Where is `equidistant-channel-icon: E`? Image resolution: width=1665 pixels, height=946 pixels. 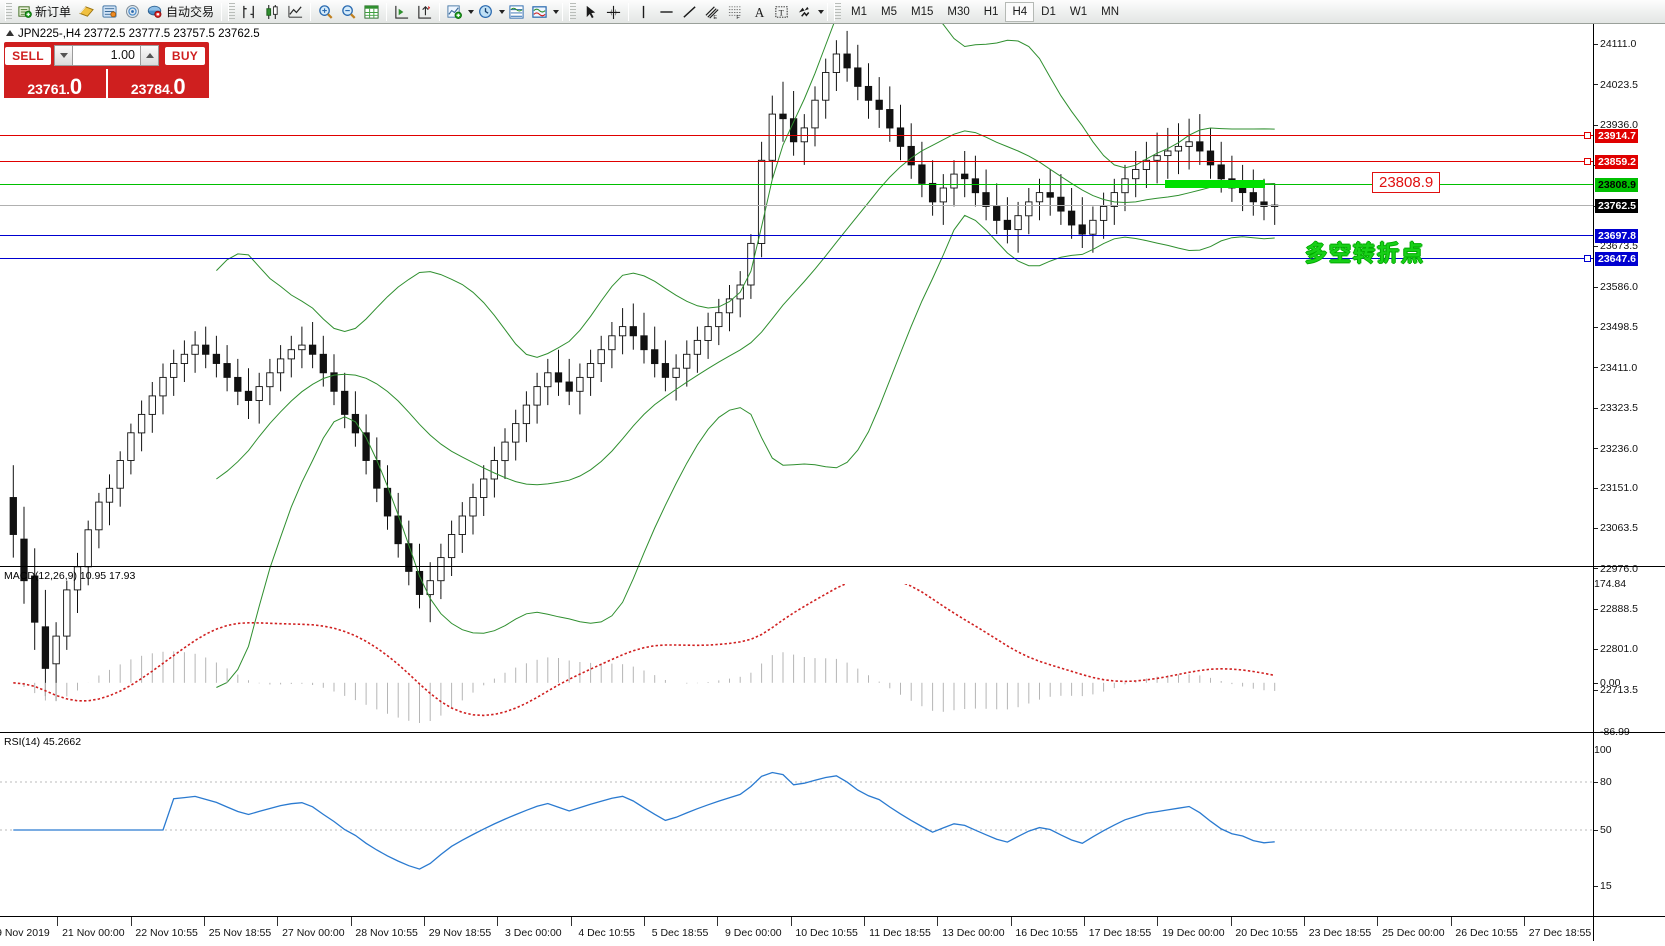 equidistant-channel-icon: E is located at coordinates (712, 12).